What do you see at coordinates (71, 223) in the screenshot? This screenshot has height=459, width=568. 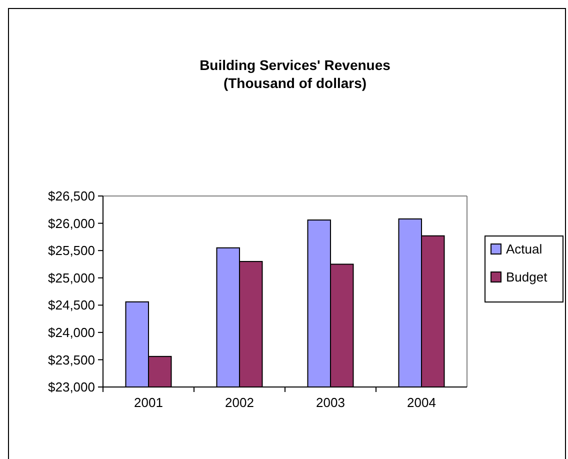 I see `y-tick-label: $26,000` at bounding box center [71, 223].